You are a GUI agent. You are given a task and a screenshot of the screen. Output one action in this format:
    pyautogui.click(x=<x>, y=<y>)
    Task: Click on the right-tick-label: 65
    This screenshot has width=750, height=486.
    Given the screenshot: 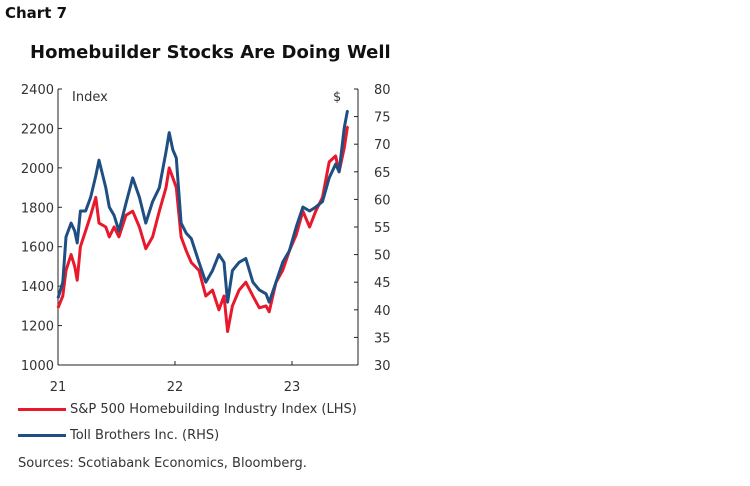 What is the action you would take?
    pyautogui.click(x=382, y=173)
    